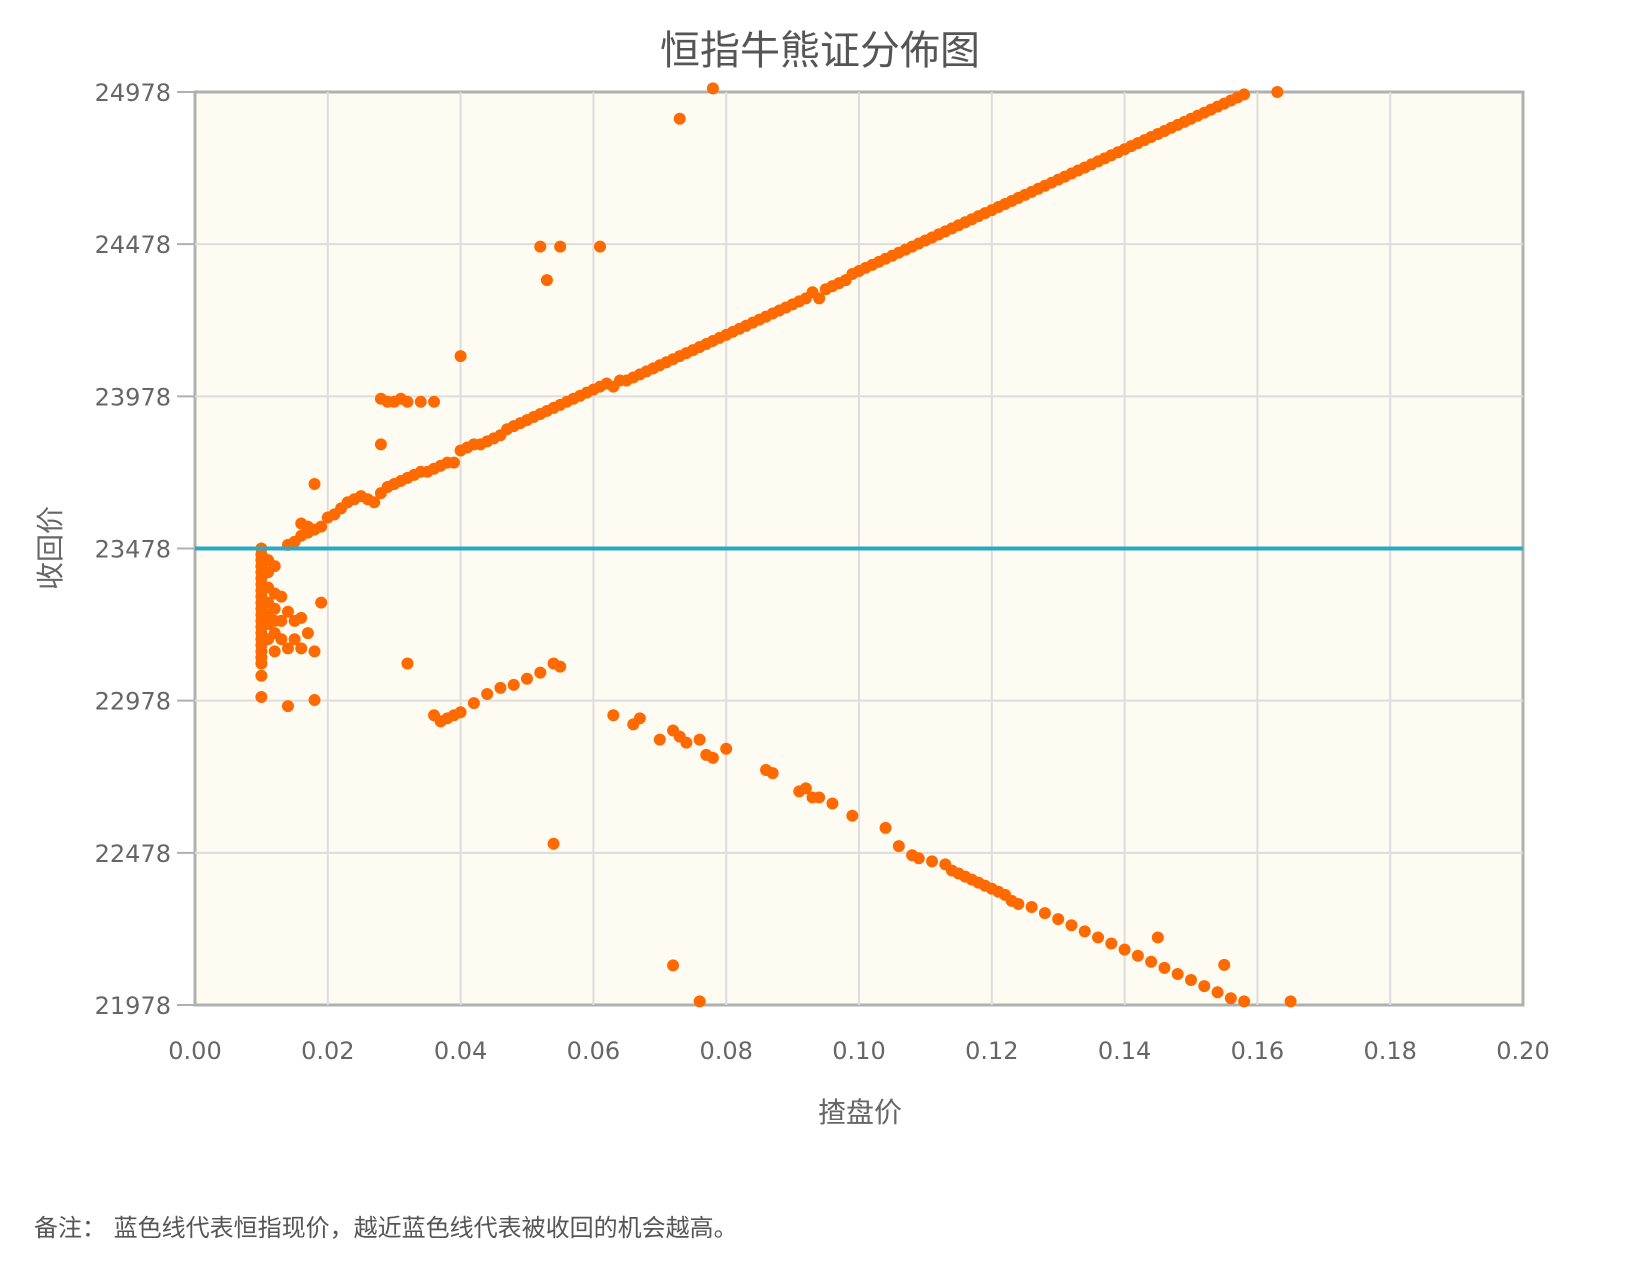 The width and height of the screenshot is (1641, 1276). What do you see at coordinates (327, 1051) in the screenshot?
I see `x-tick-label: 0.02` at bounding box center [327, 1051].